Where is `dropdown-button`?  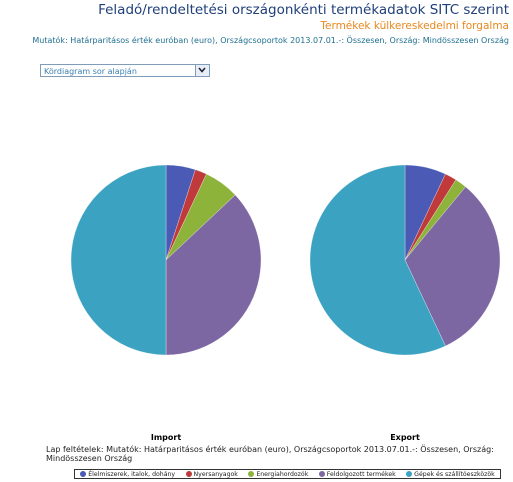 dropdown-button is located at coordinates (202, 70).